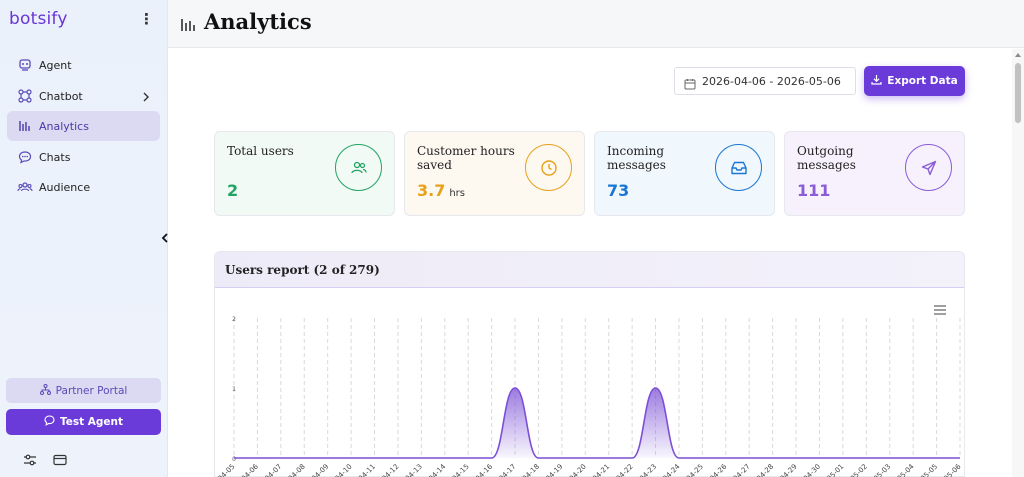 This screenshot has height=477, width=1024. I want to click on scroll-up-arrow-icon, so click(1018, 55).